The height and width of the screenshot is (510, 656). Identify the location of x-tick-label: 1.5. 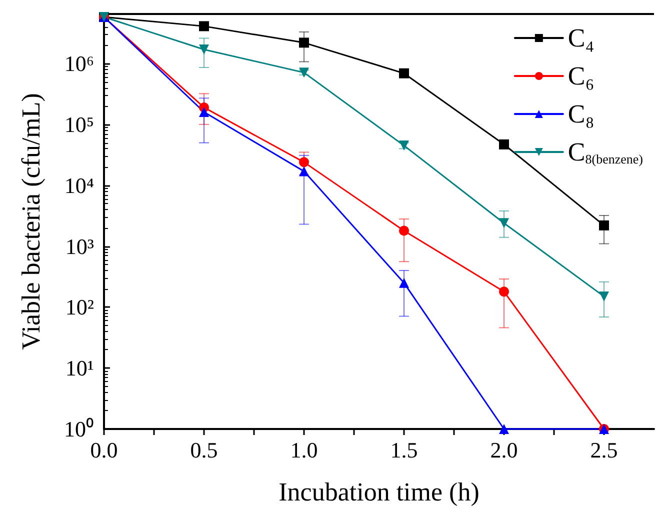
(404, 450).